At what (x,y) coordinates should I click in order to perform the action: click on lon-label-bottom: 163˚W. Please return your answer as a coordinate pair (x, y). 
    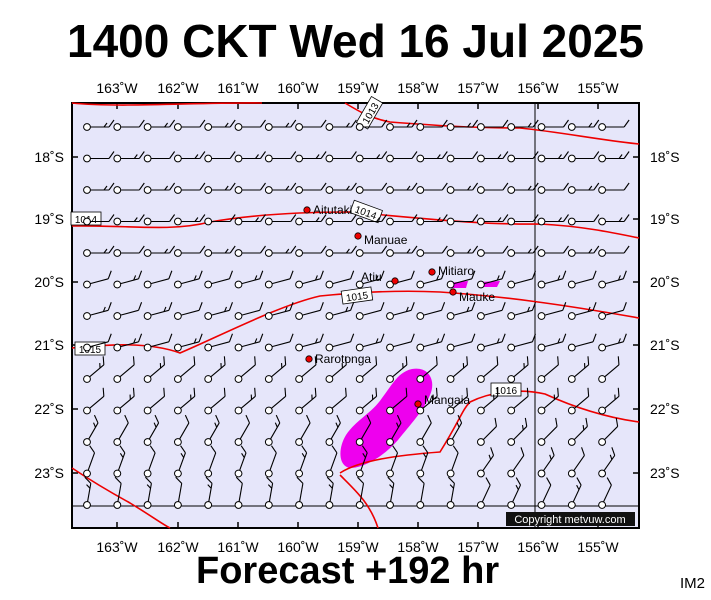
    Looking at the image, I should click on (117, 547).